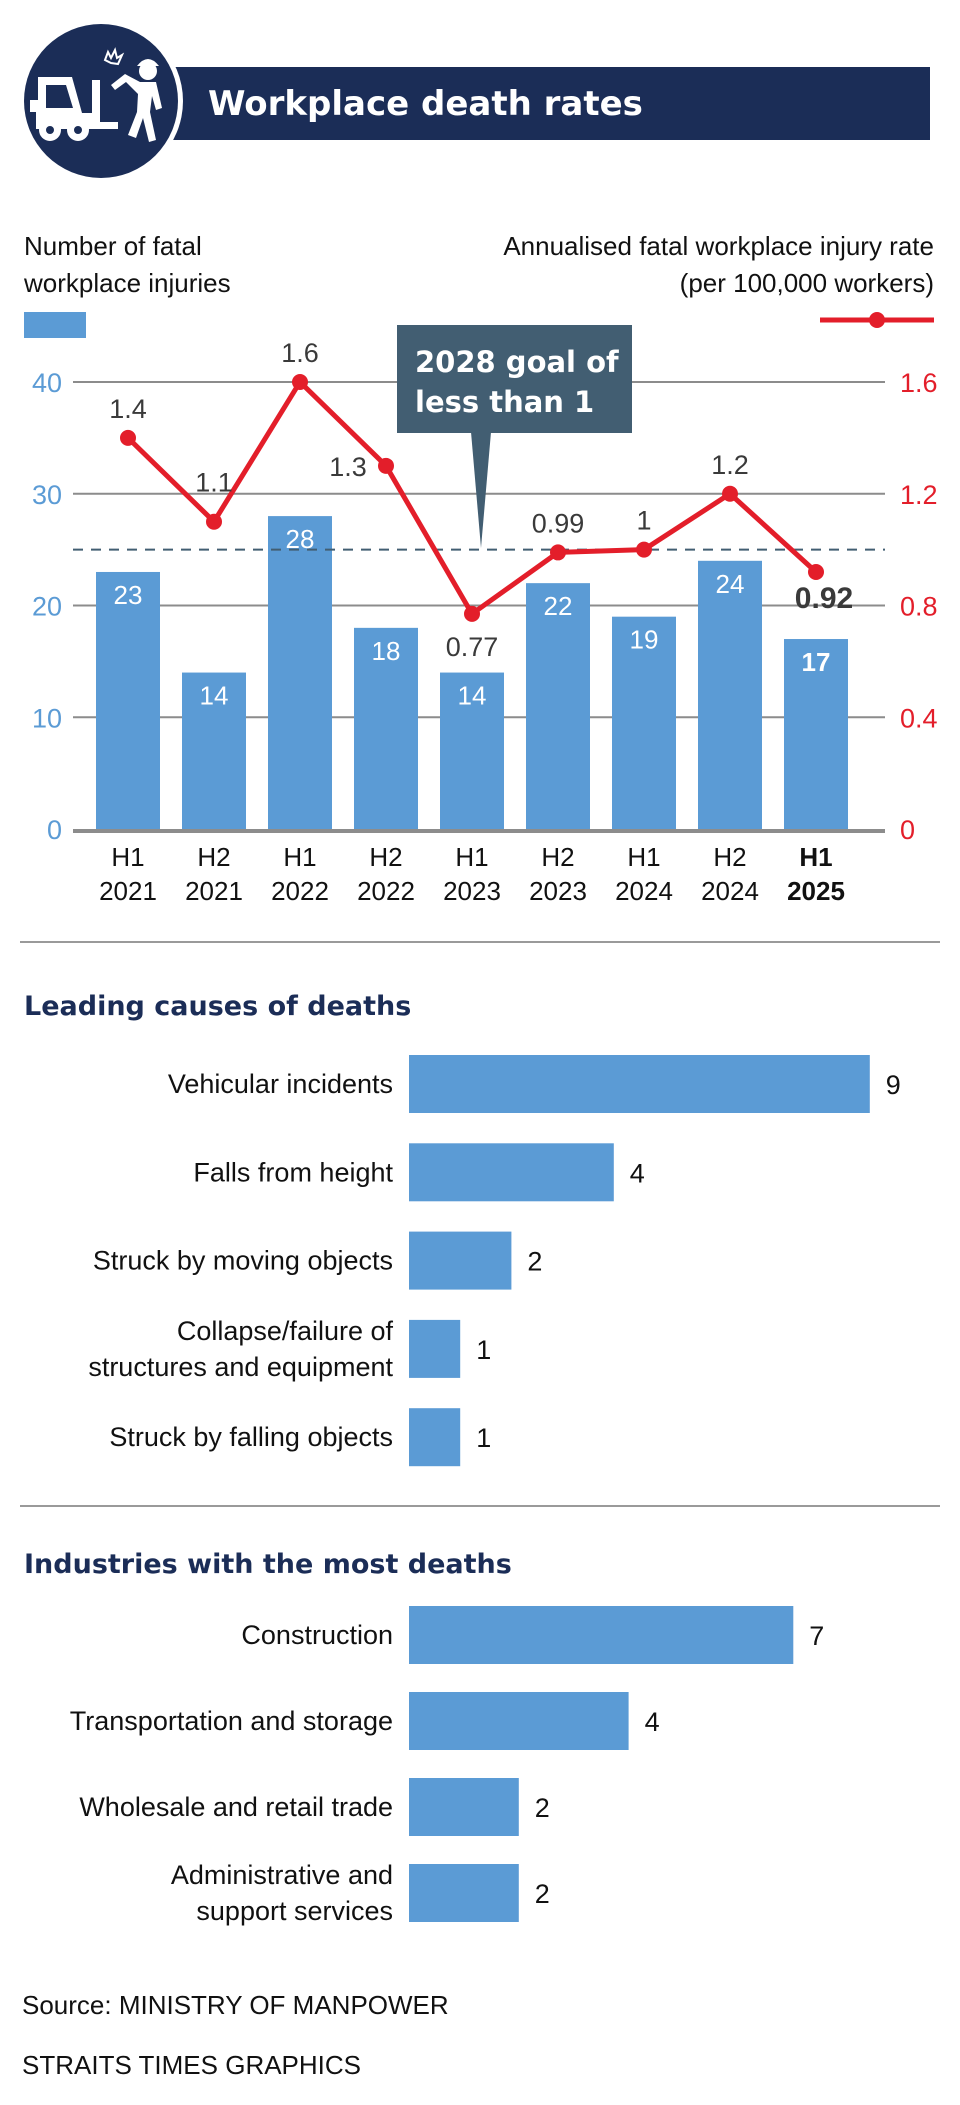 The height and width of the screenshot is (2105, 960). I want to click on left-axis-title-line-2: workplace injuries, so click(127, 283).